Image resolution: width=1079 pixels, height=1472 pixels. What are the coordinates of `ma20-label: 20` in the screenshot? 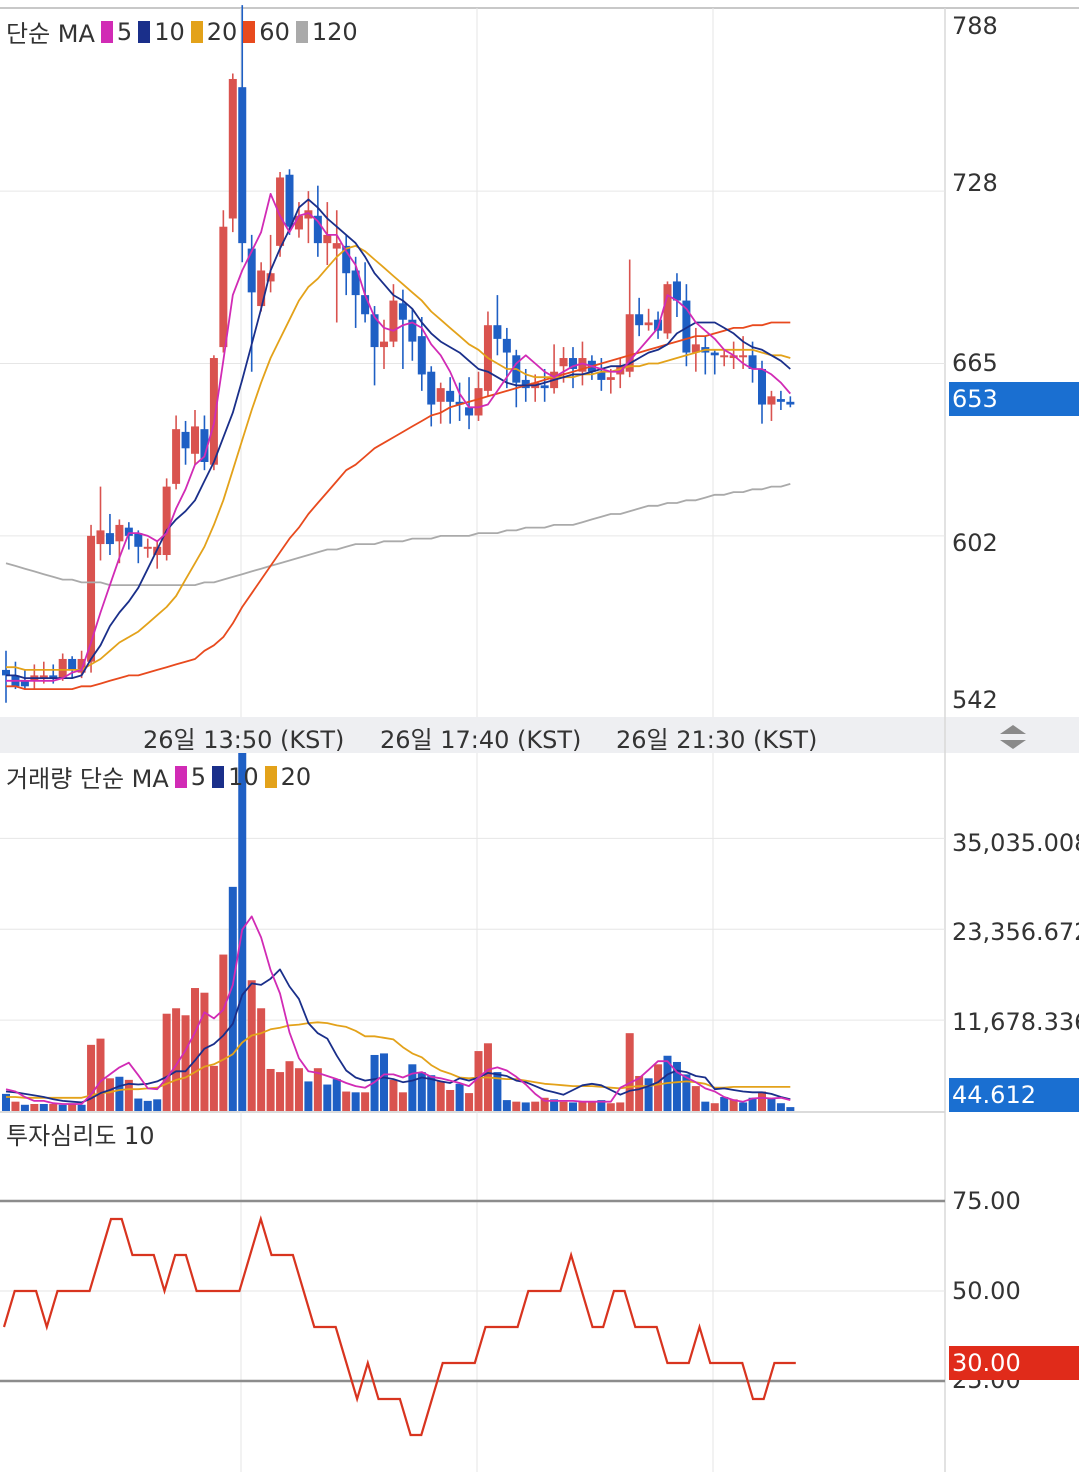 It's located at (222, 31).